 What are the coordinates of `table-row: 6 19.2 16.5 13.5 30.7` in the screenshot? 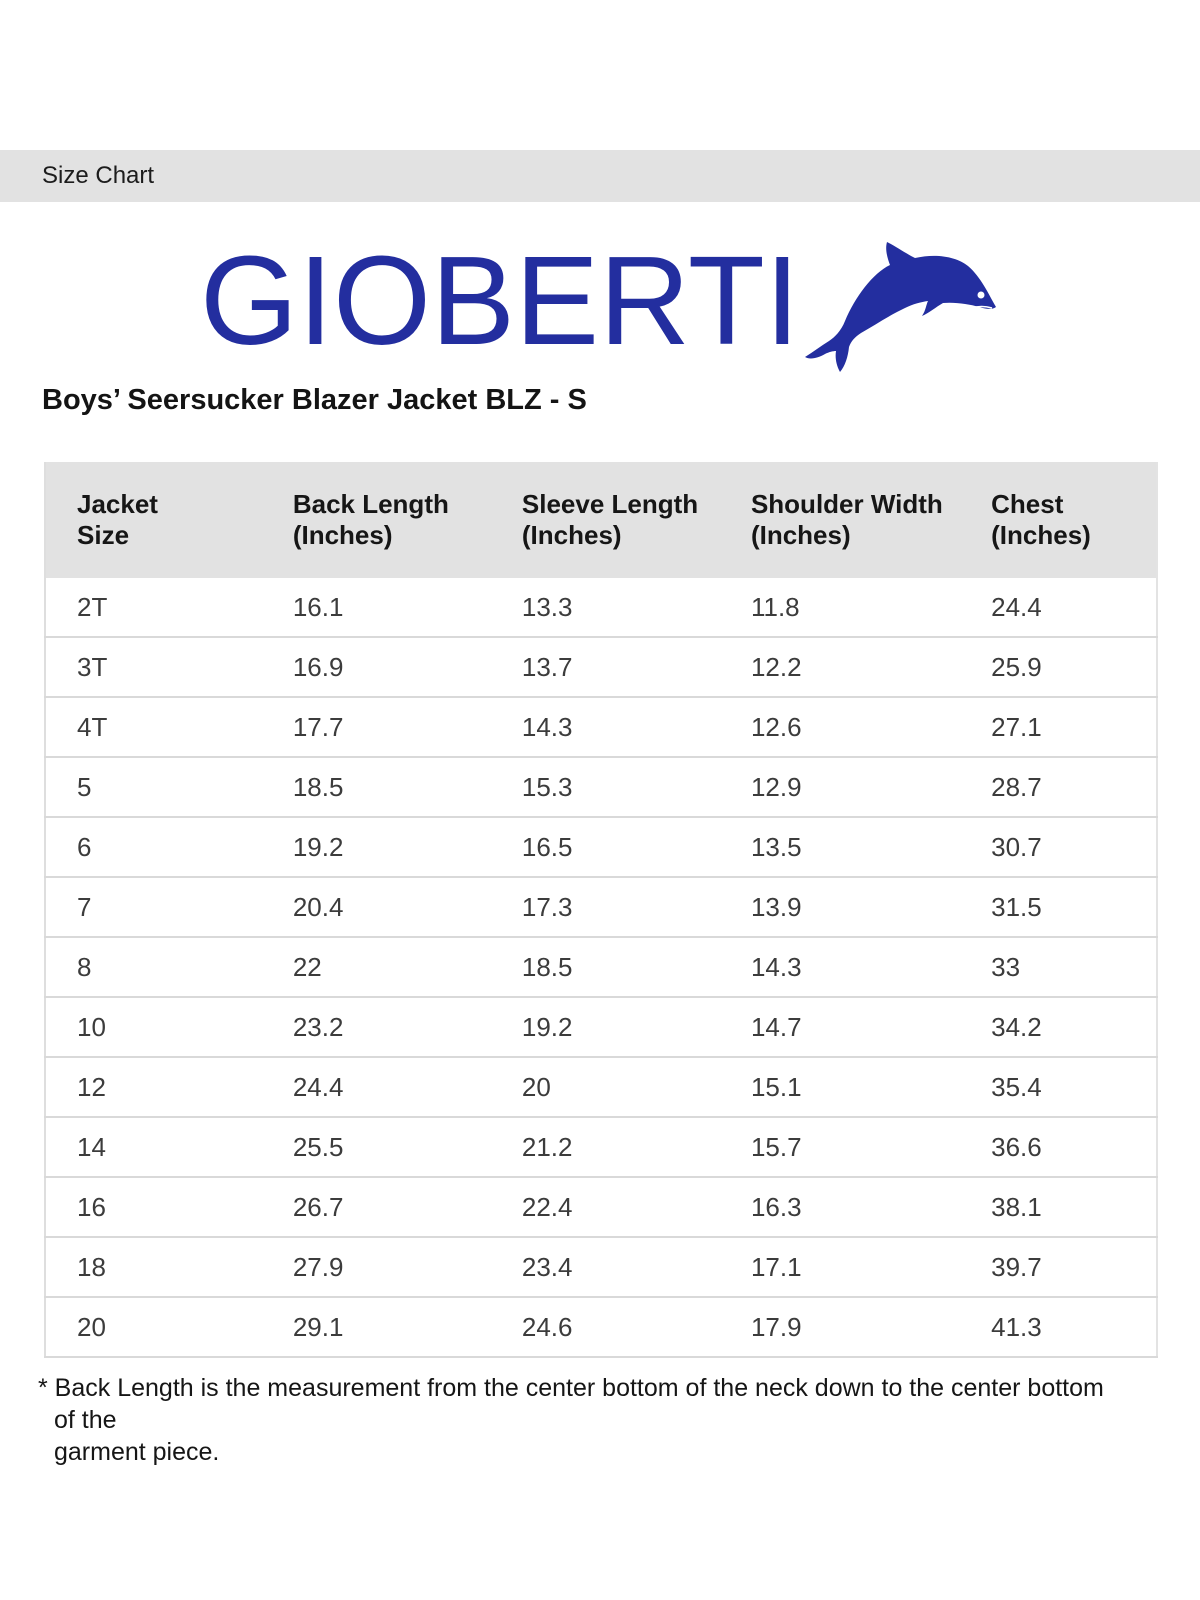 It's located at (601, 847).